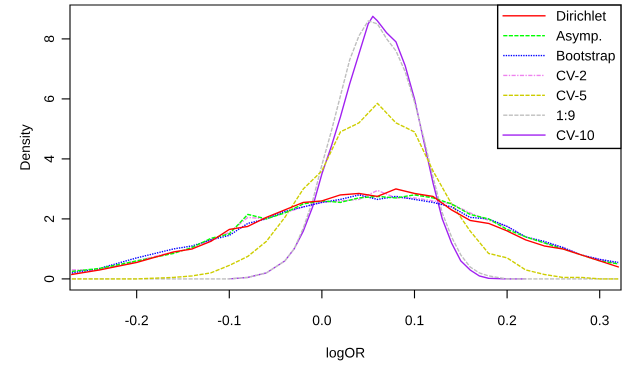  What do you see at coordinates (599, 320) in the screenshot?
I see `x-tick-label: 0.3` at bounding box center [599, 320].